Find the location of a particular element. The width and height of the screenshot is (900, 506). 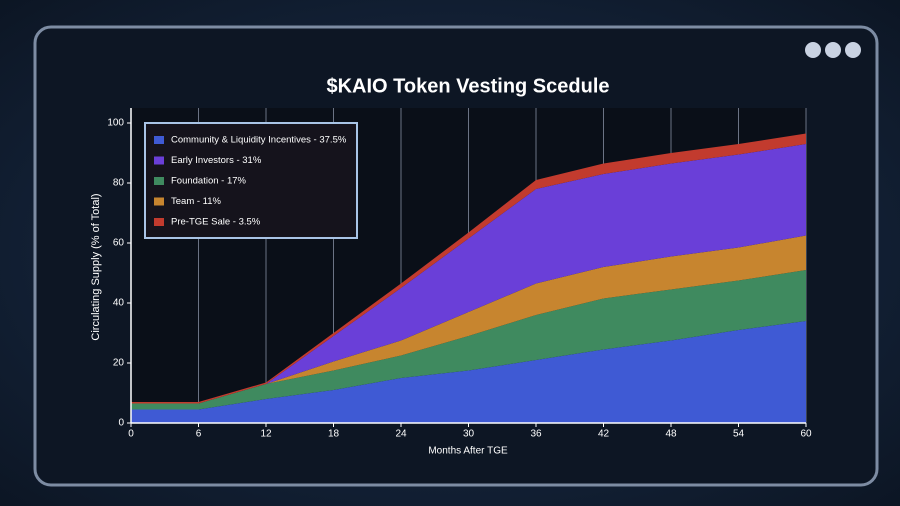

y-tick-label: 20 is located at coordinates (119, 363).